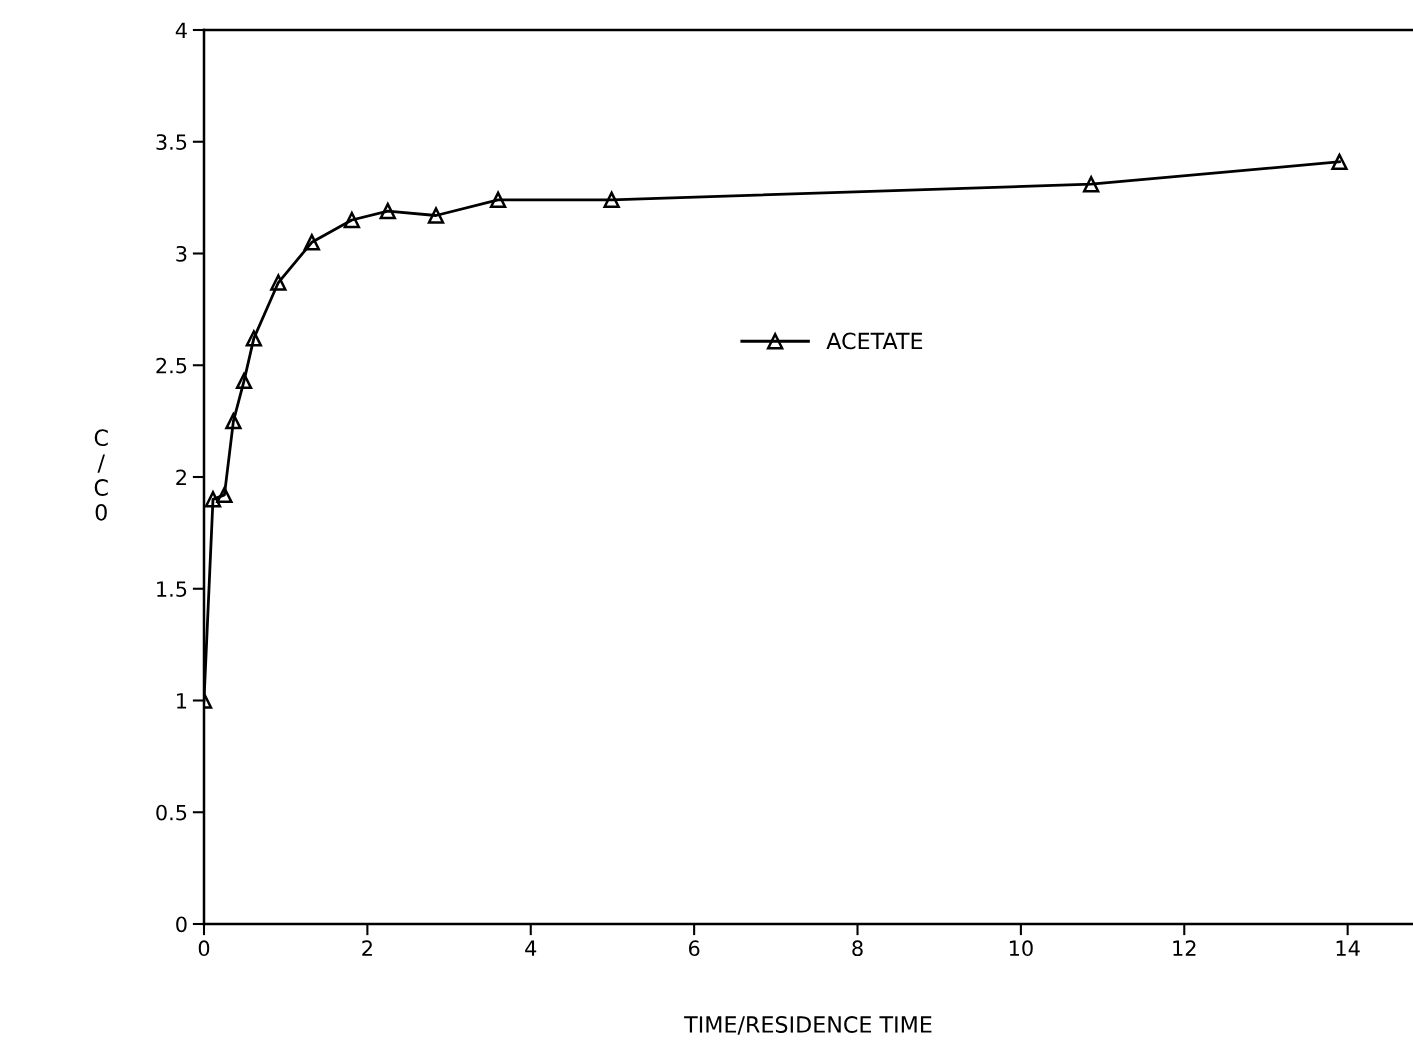  I want to click on x-tick-label: 4, so click(531, 948).